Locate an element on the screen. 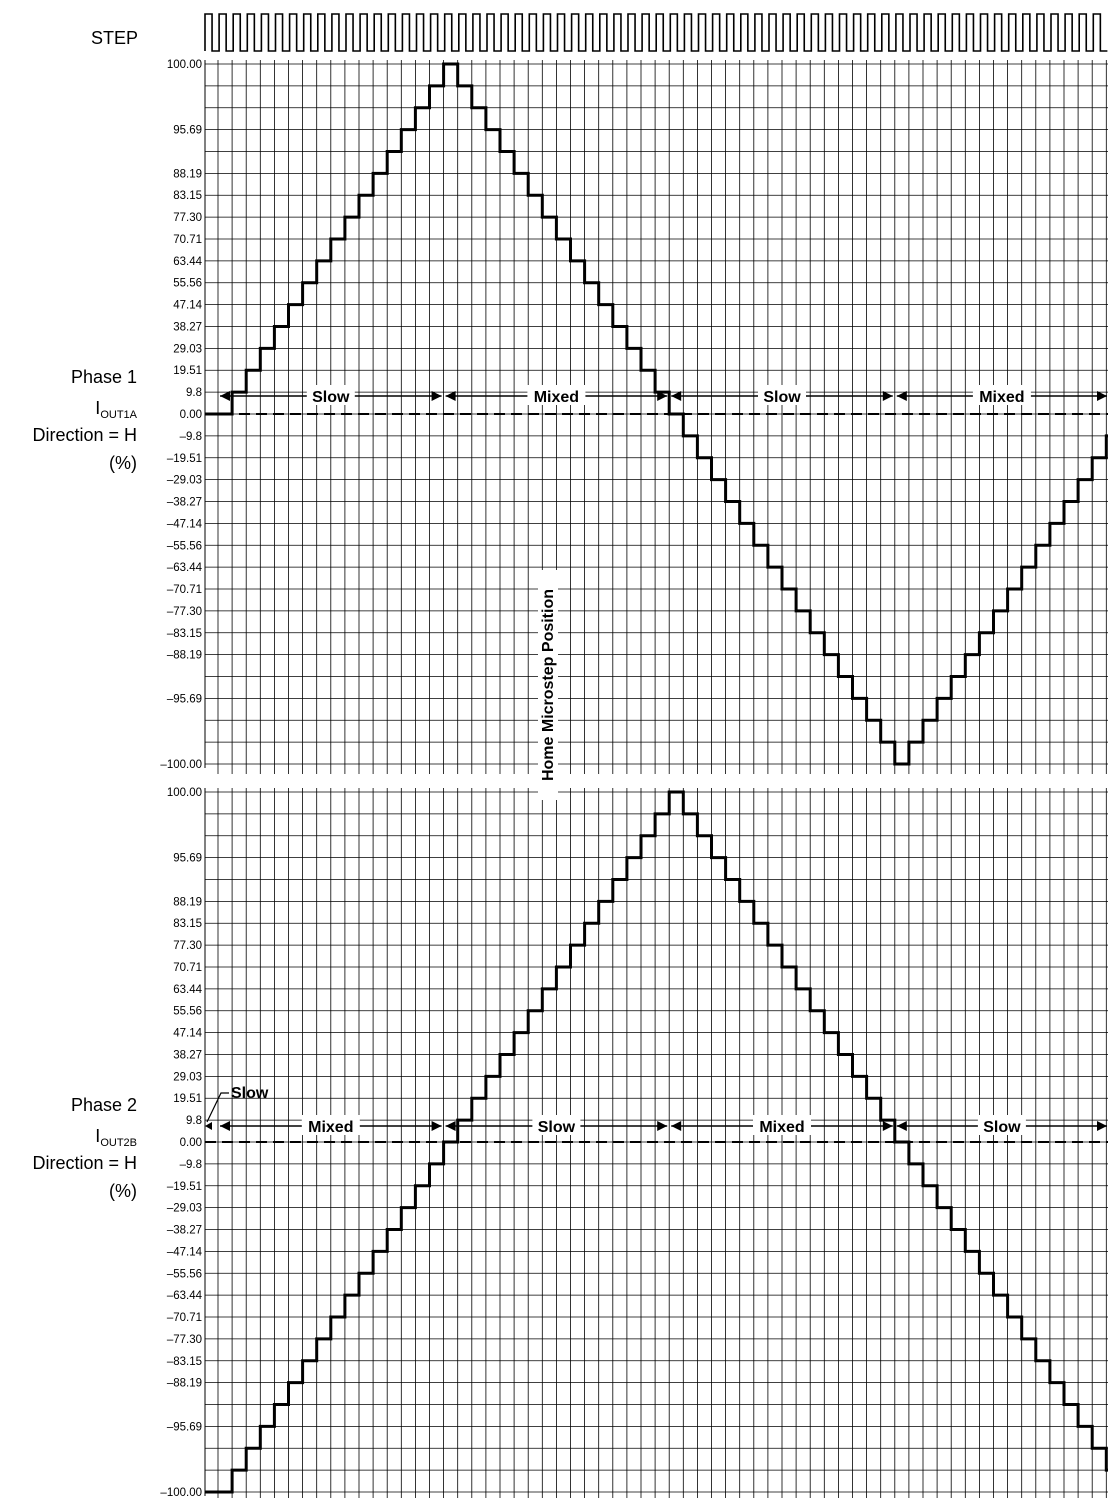  step-pulse-train is located at coordinates (656, 32).